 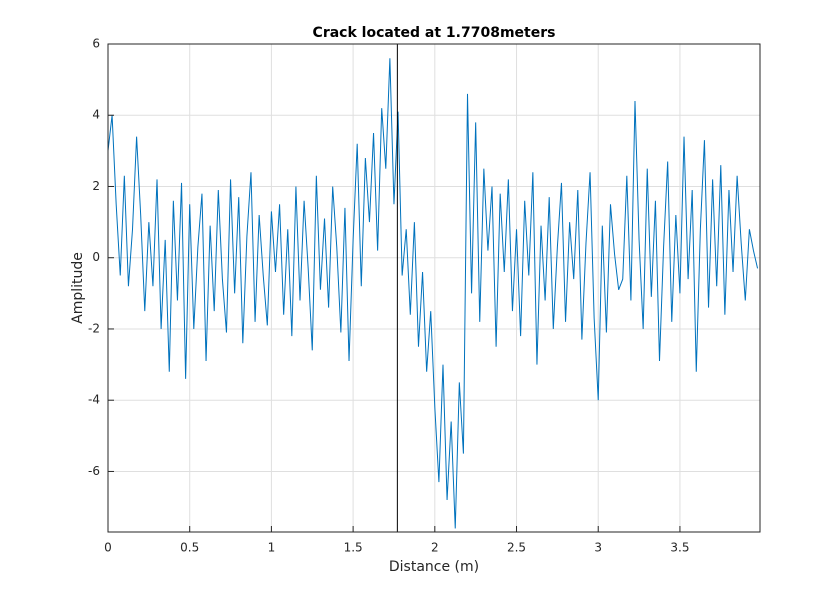 What do you see at coordinates (679, 548) in the screenshot?
I see `x-tick-label: 3.5` at bounding box center [679, 548].